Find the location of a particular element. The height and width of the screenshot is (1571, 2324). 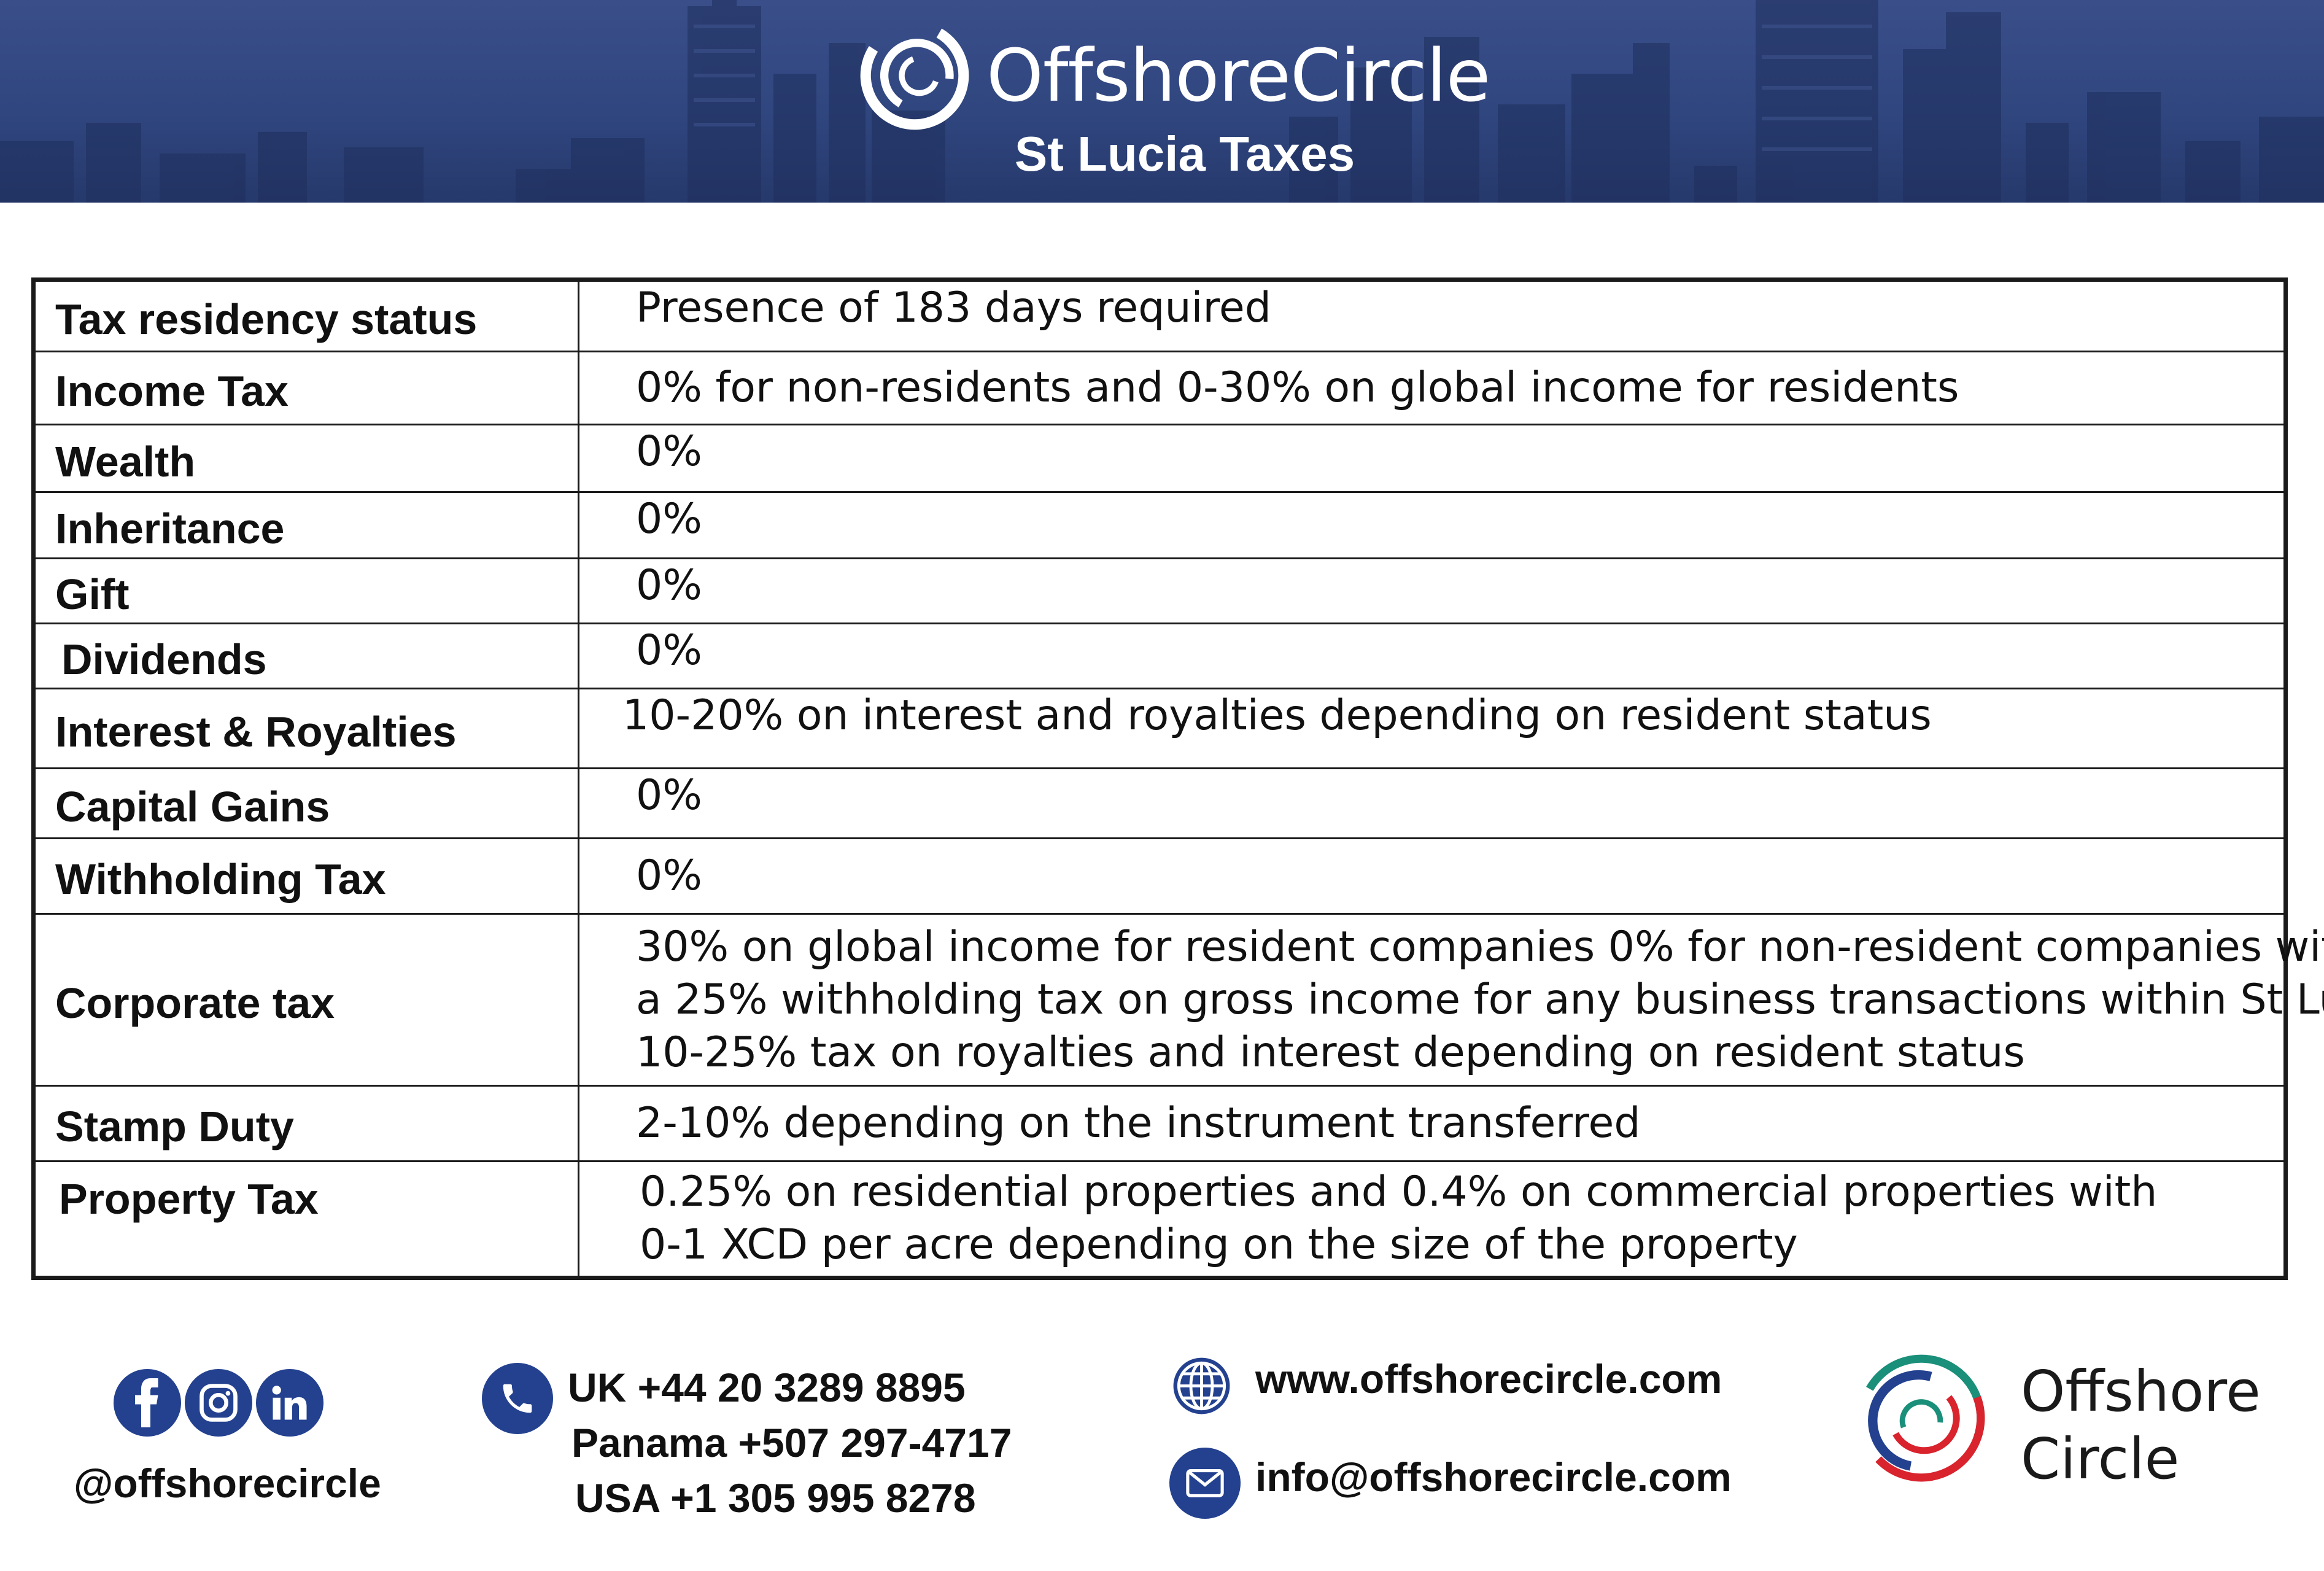

social-links is located at coordinates (218, 1403).